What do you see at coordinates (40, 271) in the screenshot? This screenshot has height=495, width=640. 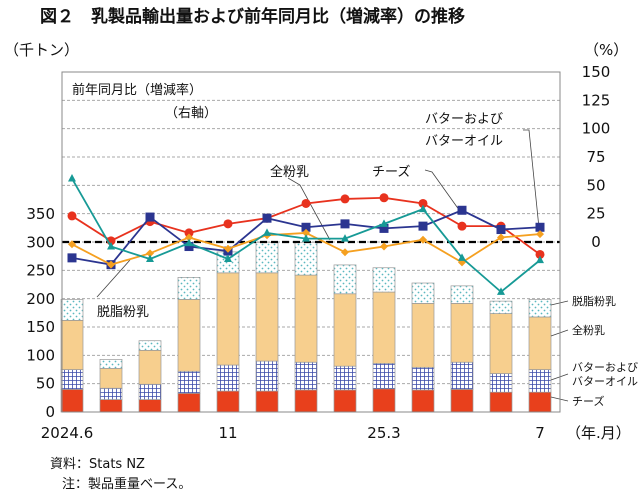 I see `y-tick-label: 250` at bounding box center [40, 271].